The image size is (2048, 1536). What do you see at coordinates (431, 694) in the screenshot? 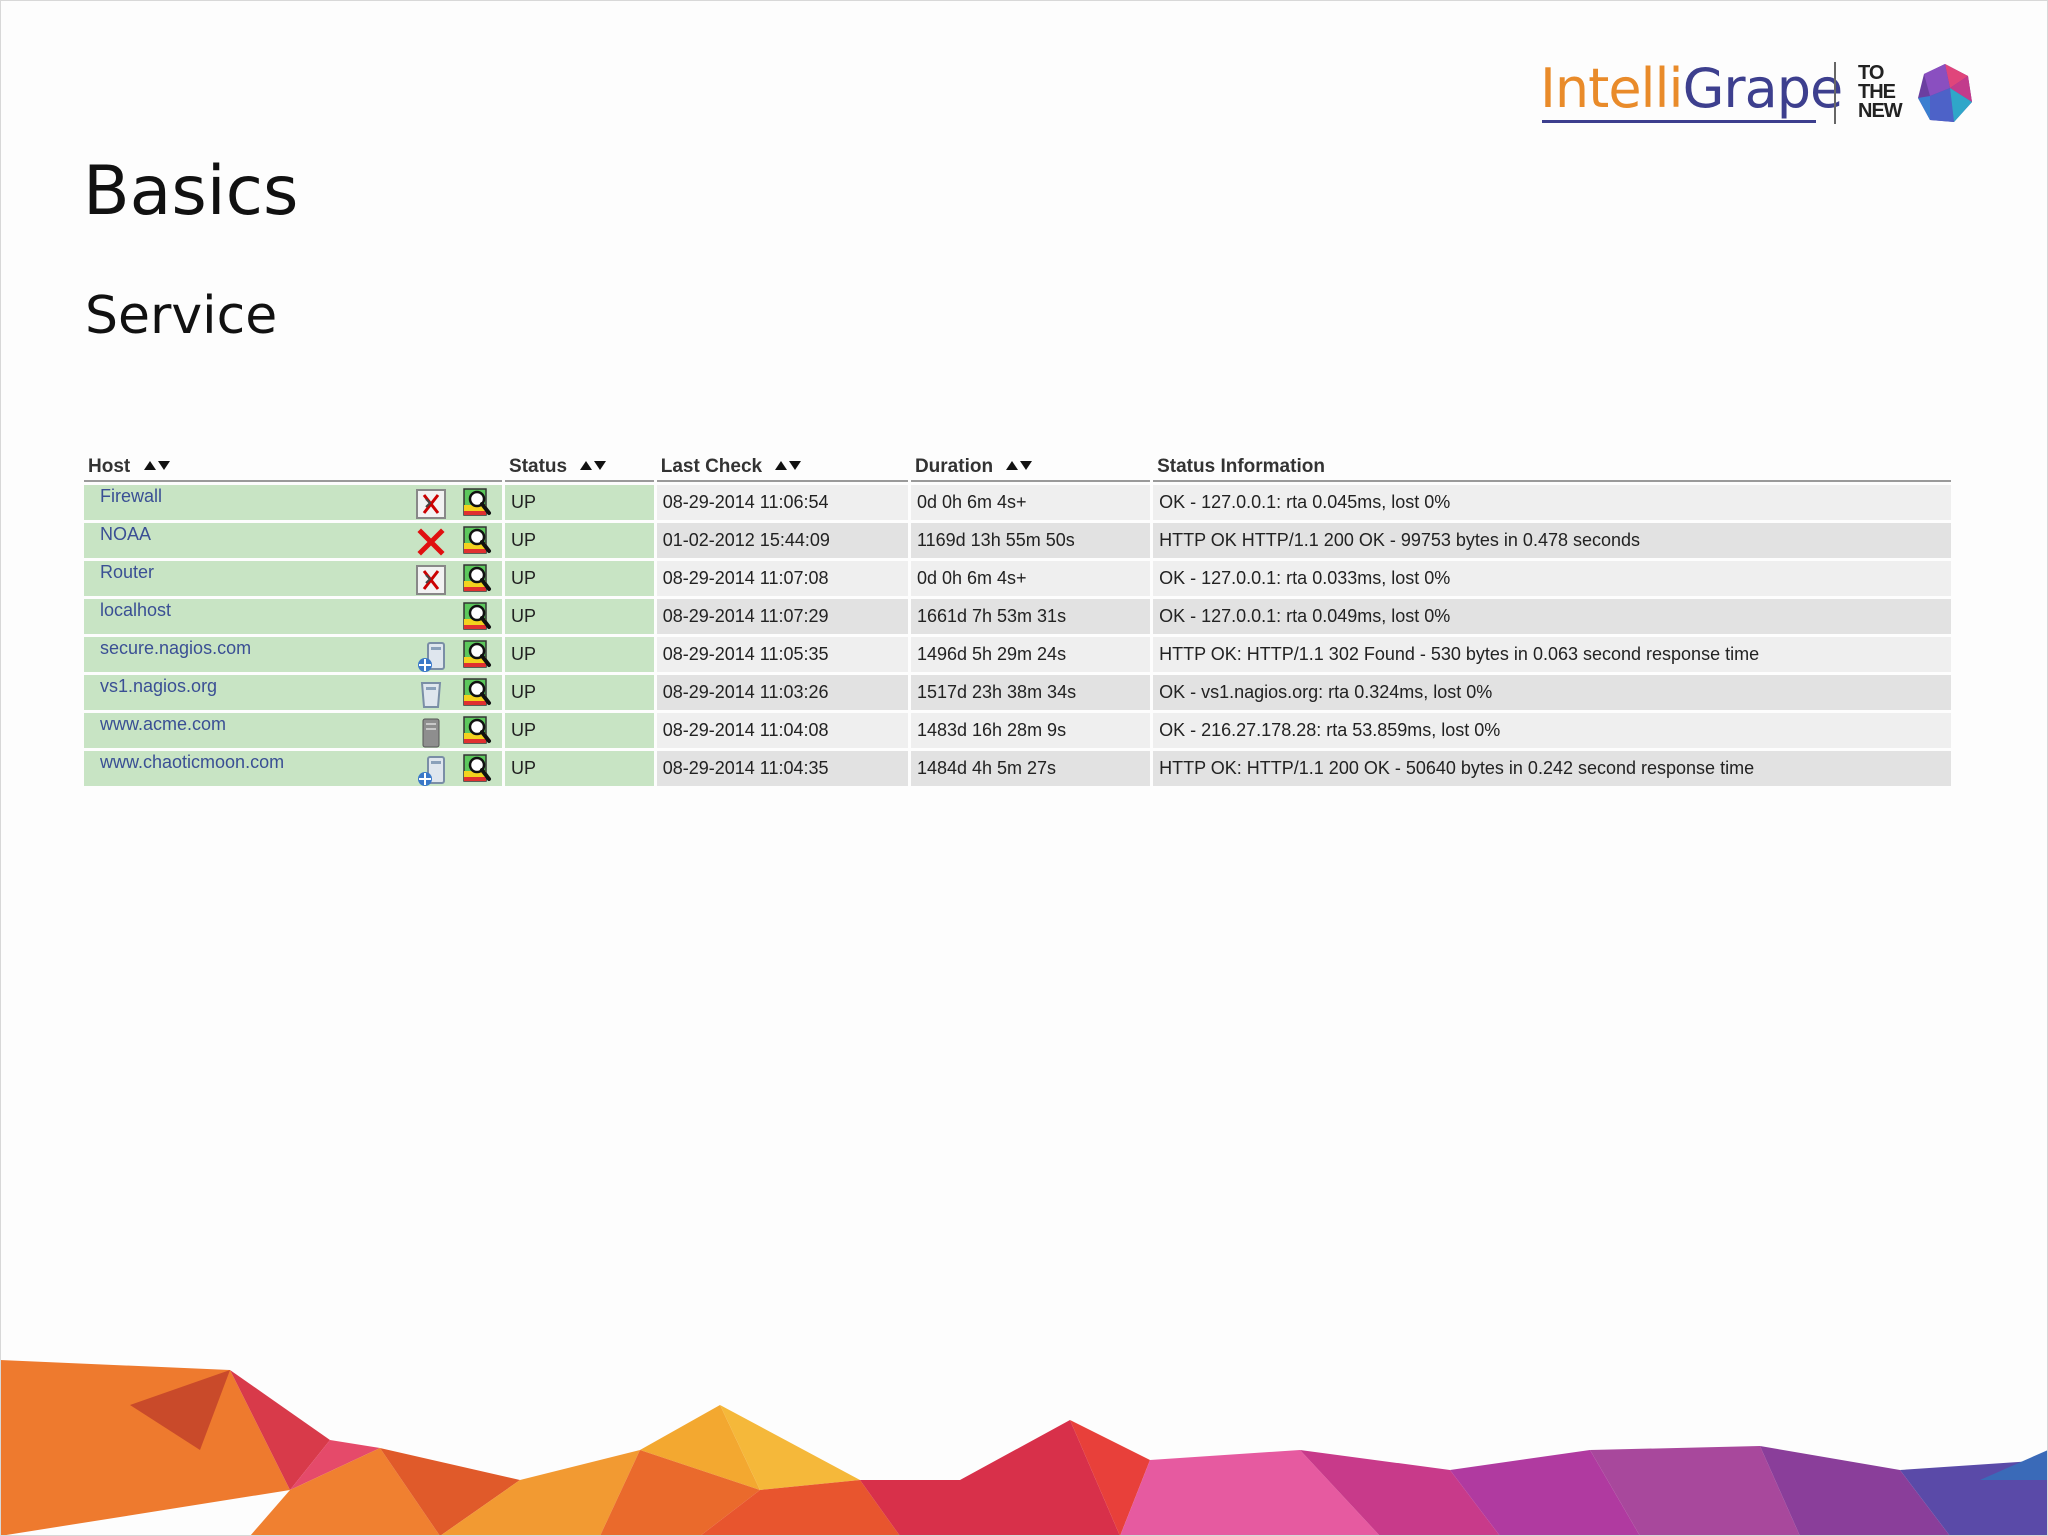
I see `server-icon` at bounding box center [431, 694].